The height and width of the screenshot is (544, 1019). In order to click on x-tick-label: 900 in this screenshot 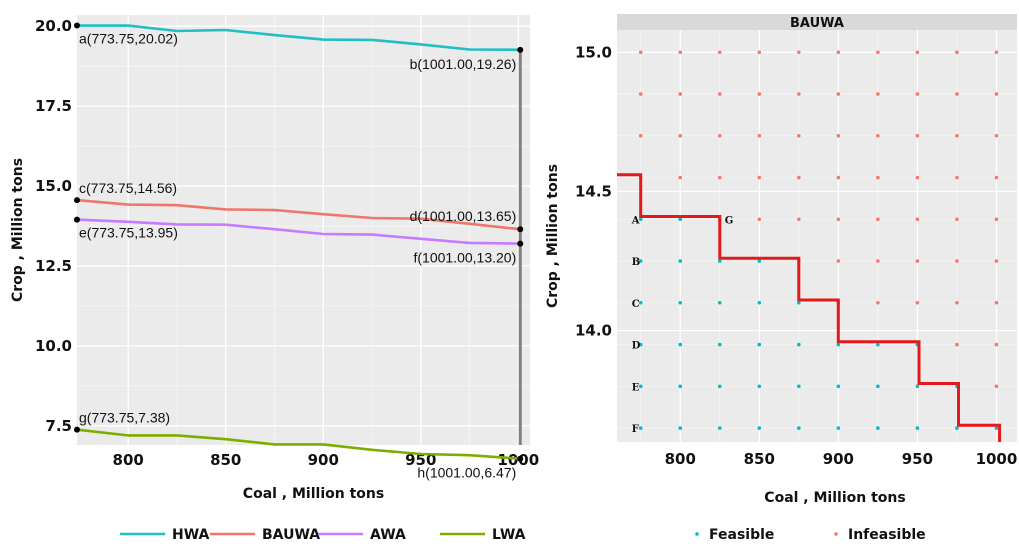, I will do `click(323, 460)`.